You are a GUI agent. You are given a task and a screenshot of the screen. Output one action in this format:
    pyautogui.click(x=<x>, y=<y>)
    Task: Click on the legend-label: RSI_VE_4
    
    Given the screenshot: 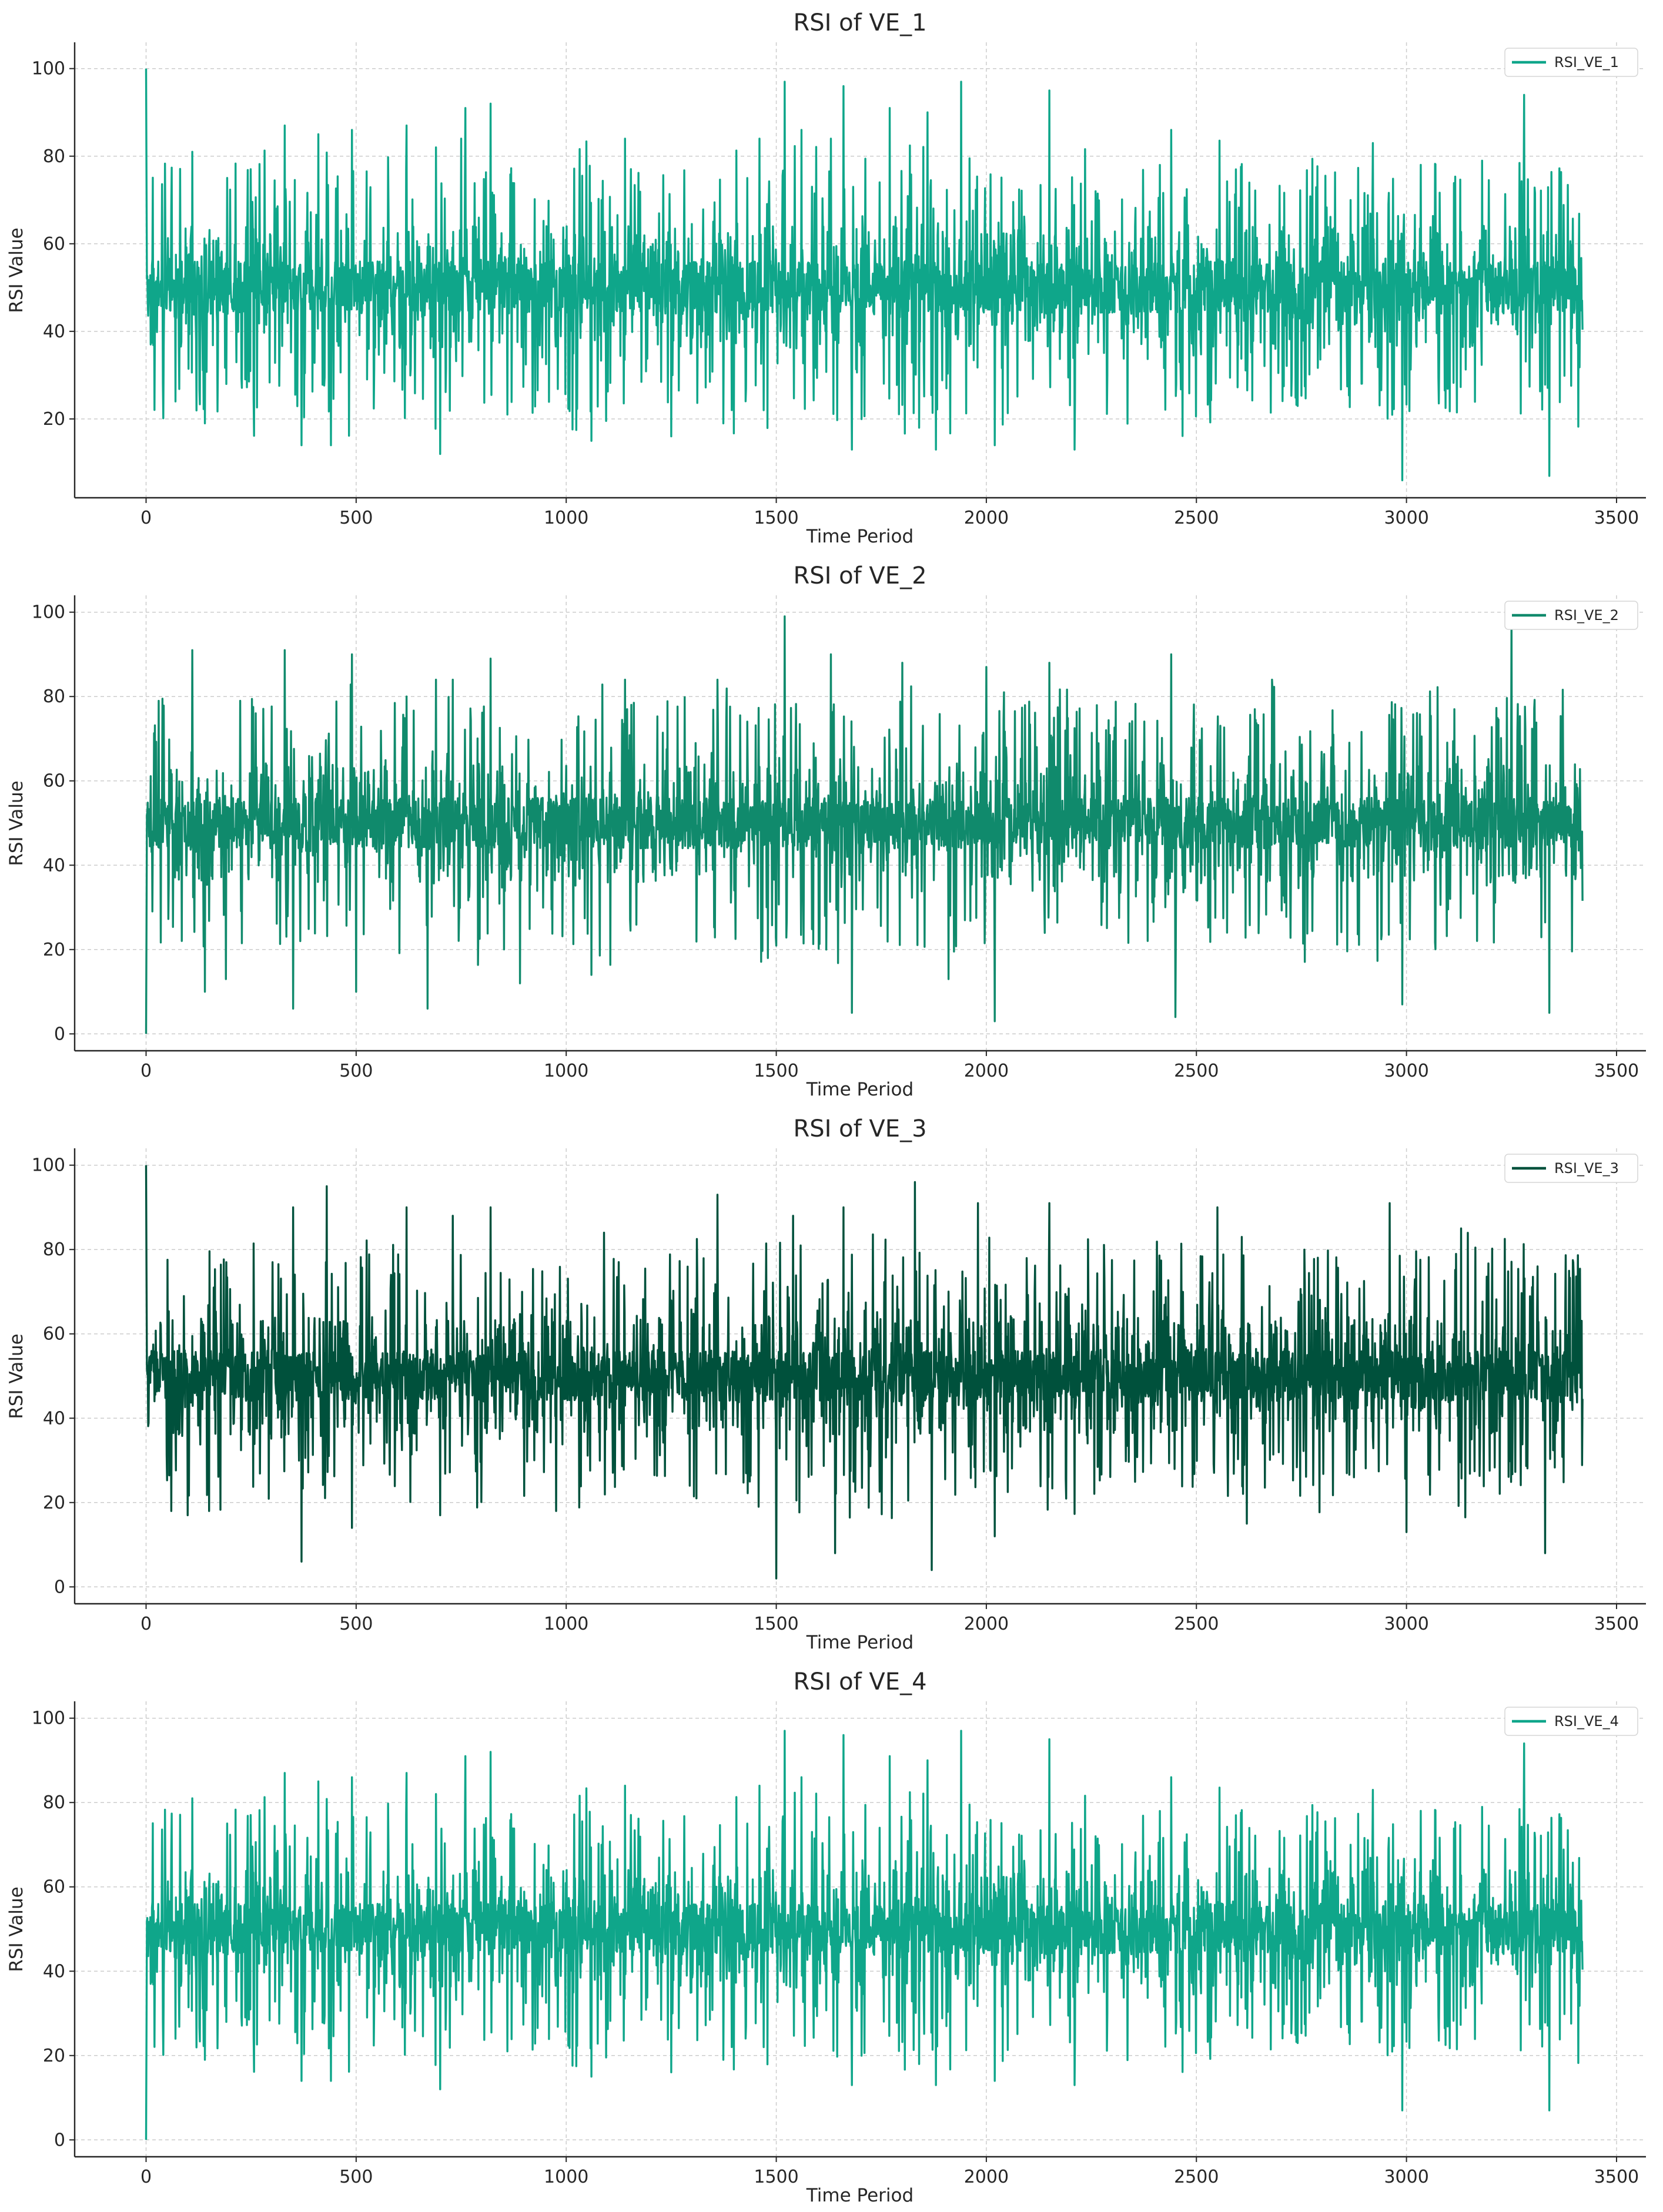 What is the action you would take?
    pyautogui.click(x=1586, y=1721)
    